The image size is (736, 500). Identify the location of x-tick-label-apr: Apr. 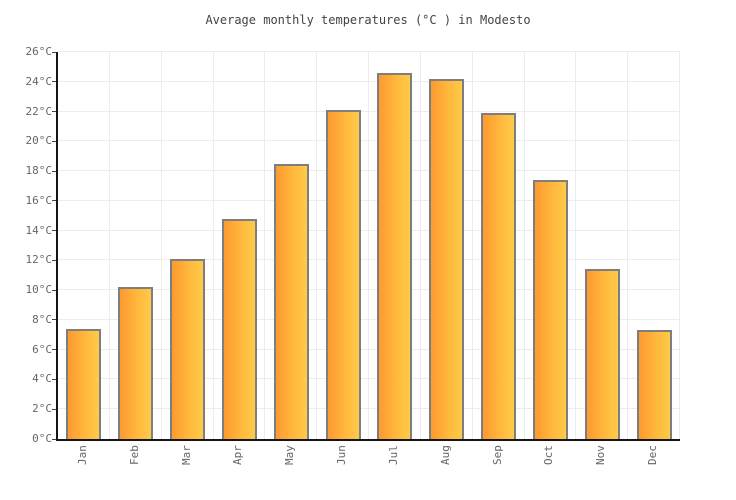
(238, 455).